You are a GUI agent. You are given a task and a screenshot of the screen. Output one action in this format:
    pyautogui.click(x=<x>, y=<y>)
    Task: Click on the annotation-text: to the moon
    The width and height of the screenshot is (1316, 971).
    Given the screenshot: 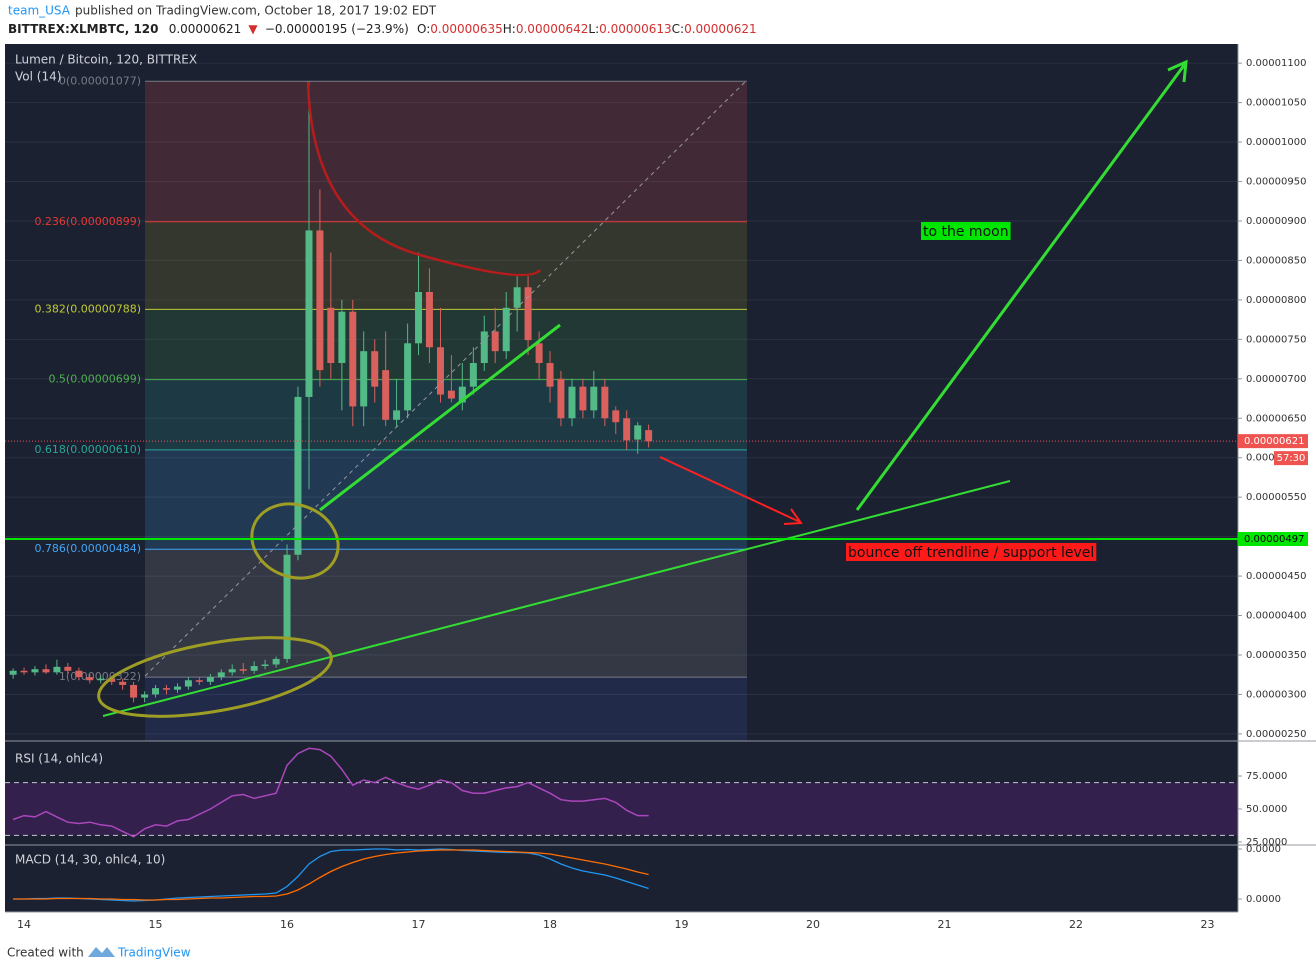 What is the action you would take?
    pyautogui.click(x=966, y=232)
    